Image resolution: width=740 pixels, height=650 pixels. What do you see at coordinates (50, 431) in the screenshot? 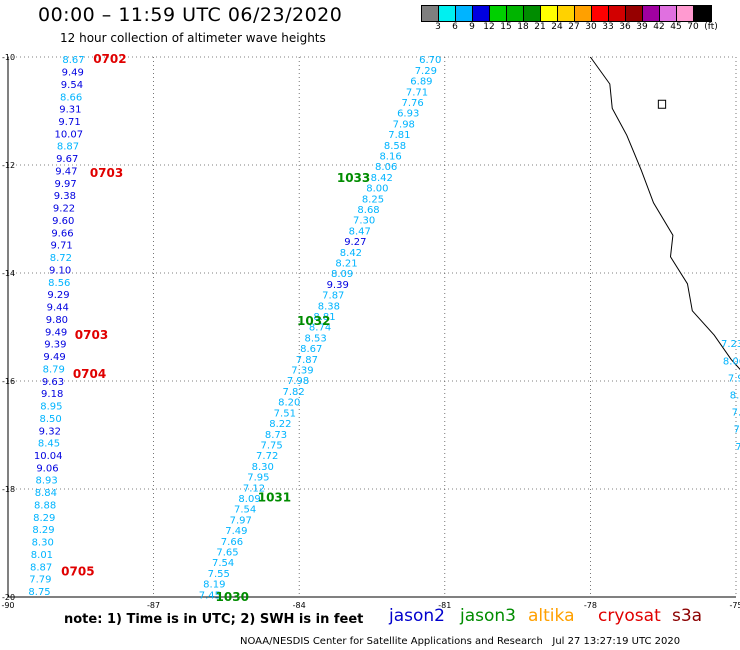
I see `swh-value-west-track: 9.32` at bounding box center [50, 431].